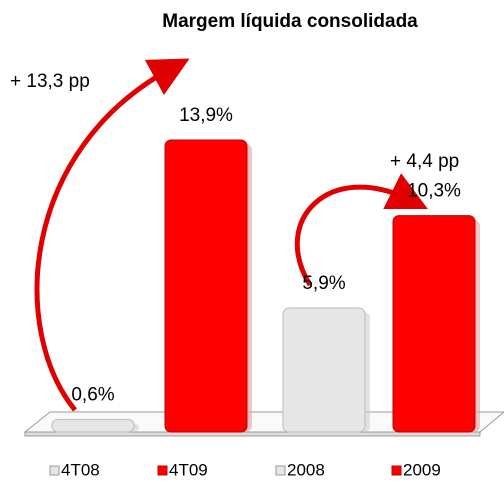  Describe the element at coordinates (306, 469) in the screenshot. I see `legend-label: 2008` at that location.